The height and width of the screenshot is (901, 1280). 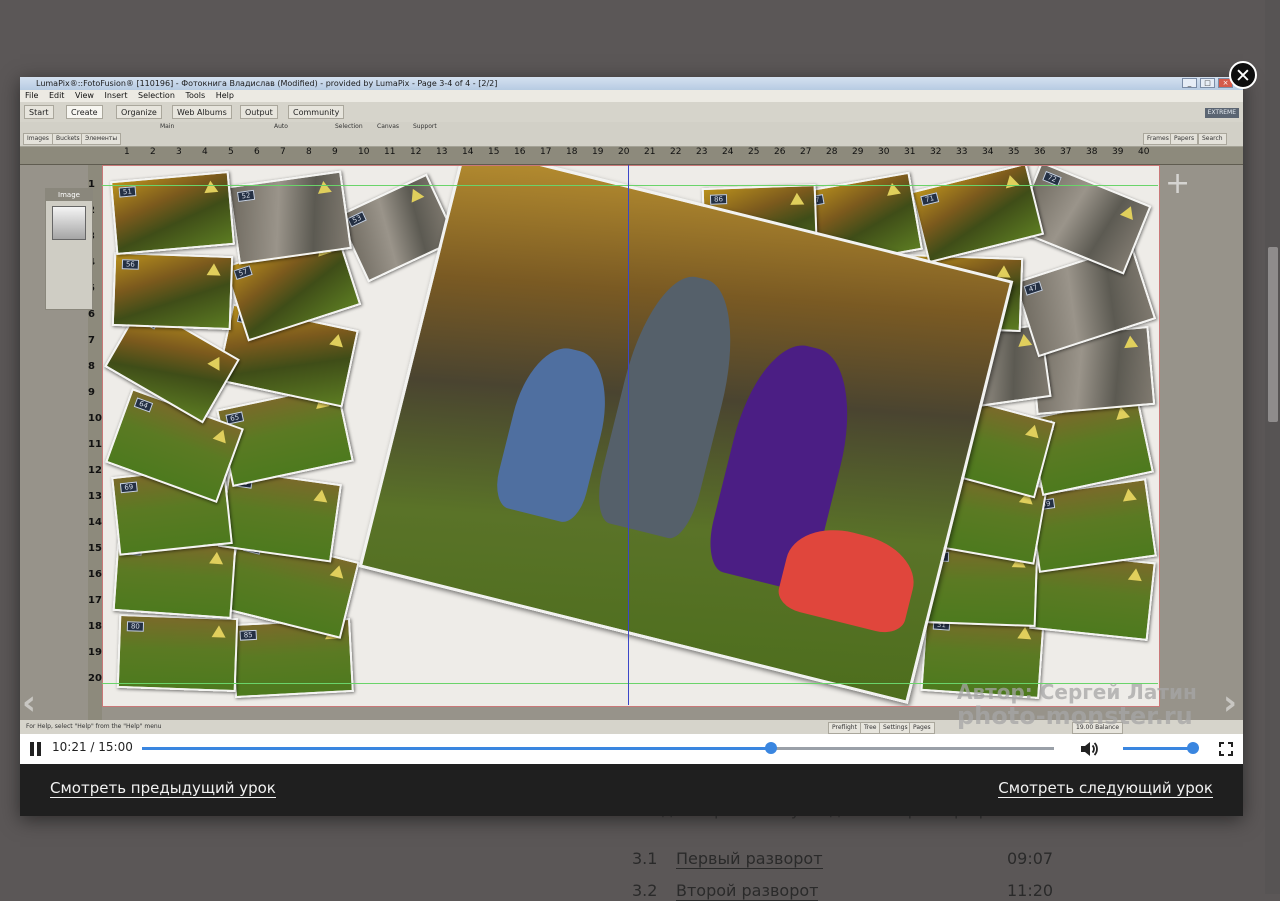 What do you see at coordinates (224, 95) in the screenshot?
I see `menu-help: Help` at bounding box center [224, 95].